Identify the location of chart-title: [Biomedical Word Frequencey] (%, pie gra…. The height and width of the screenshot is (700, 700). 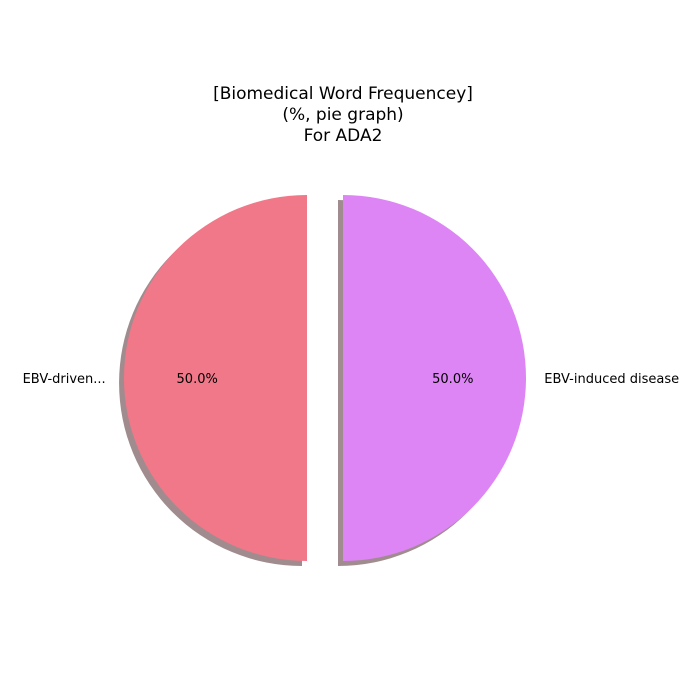
(343, 115).